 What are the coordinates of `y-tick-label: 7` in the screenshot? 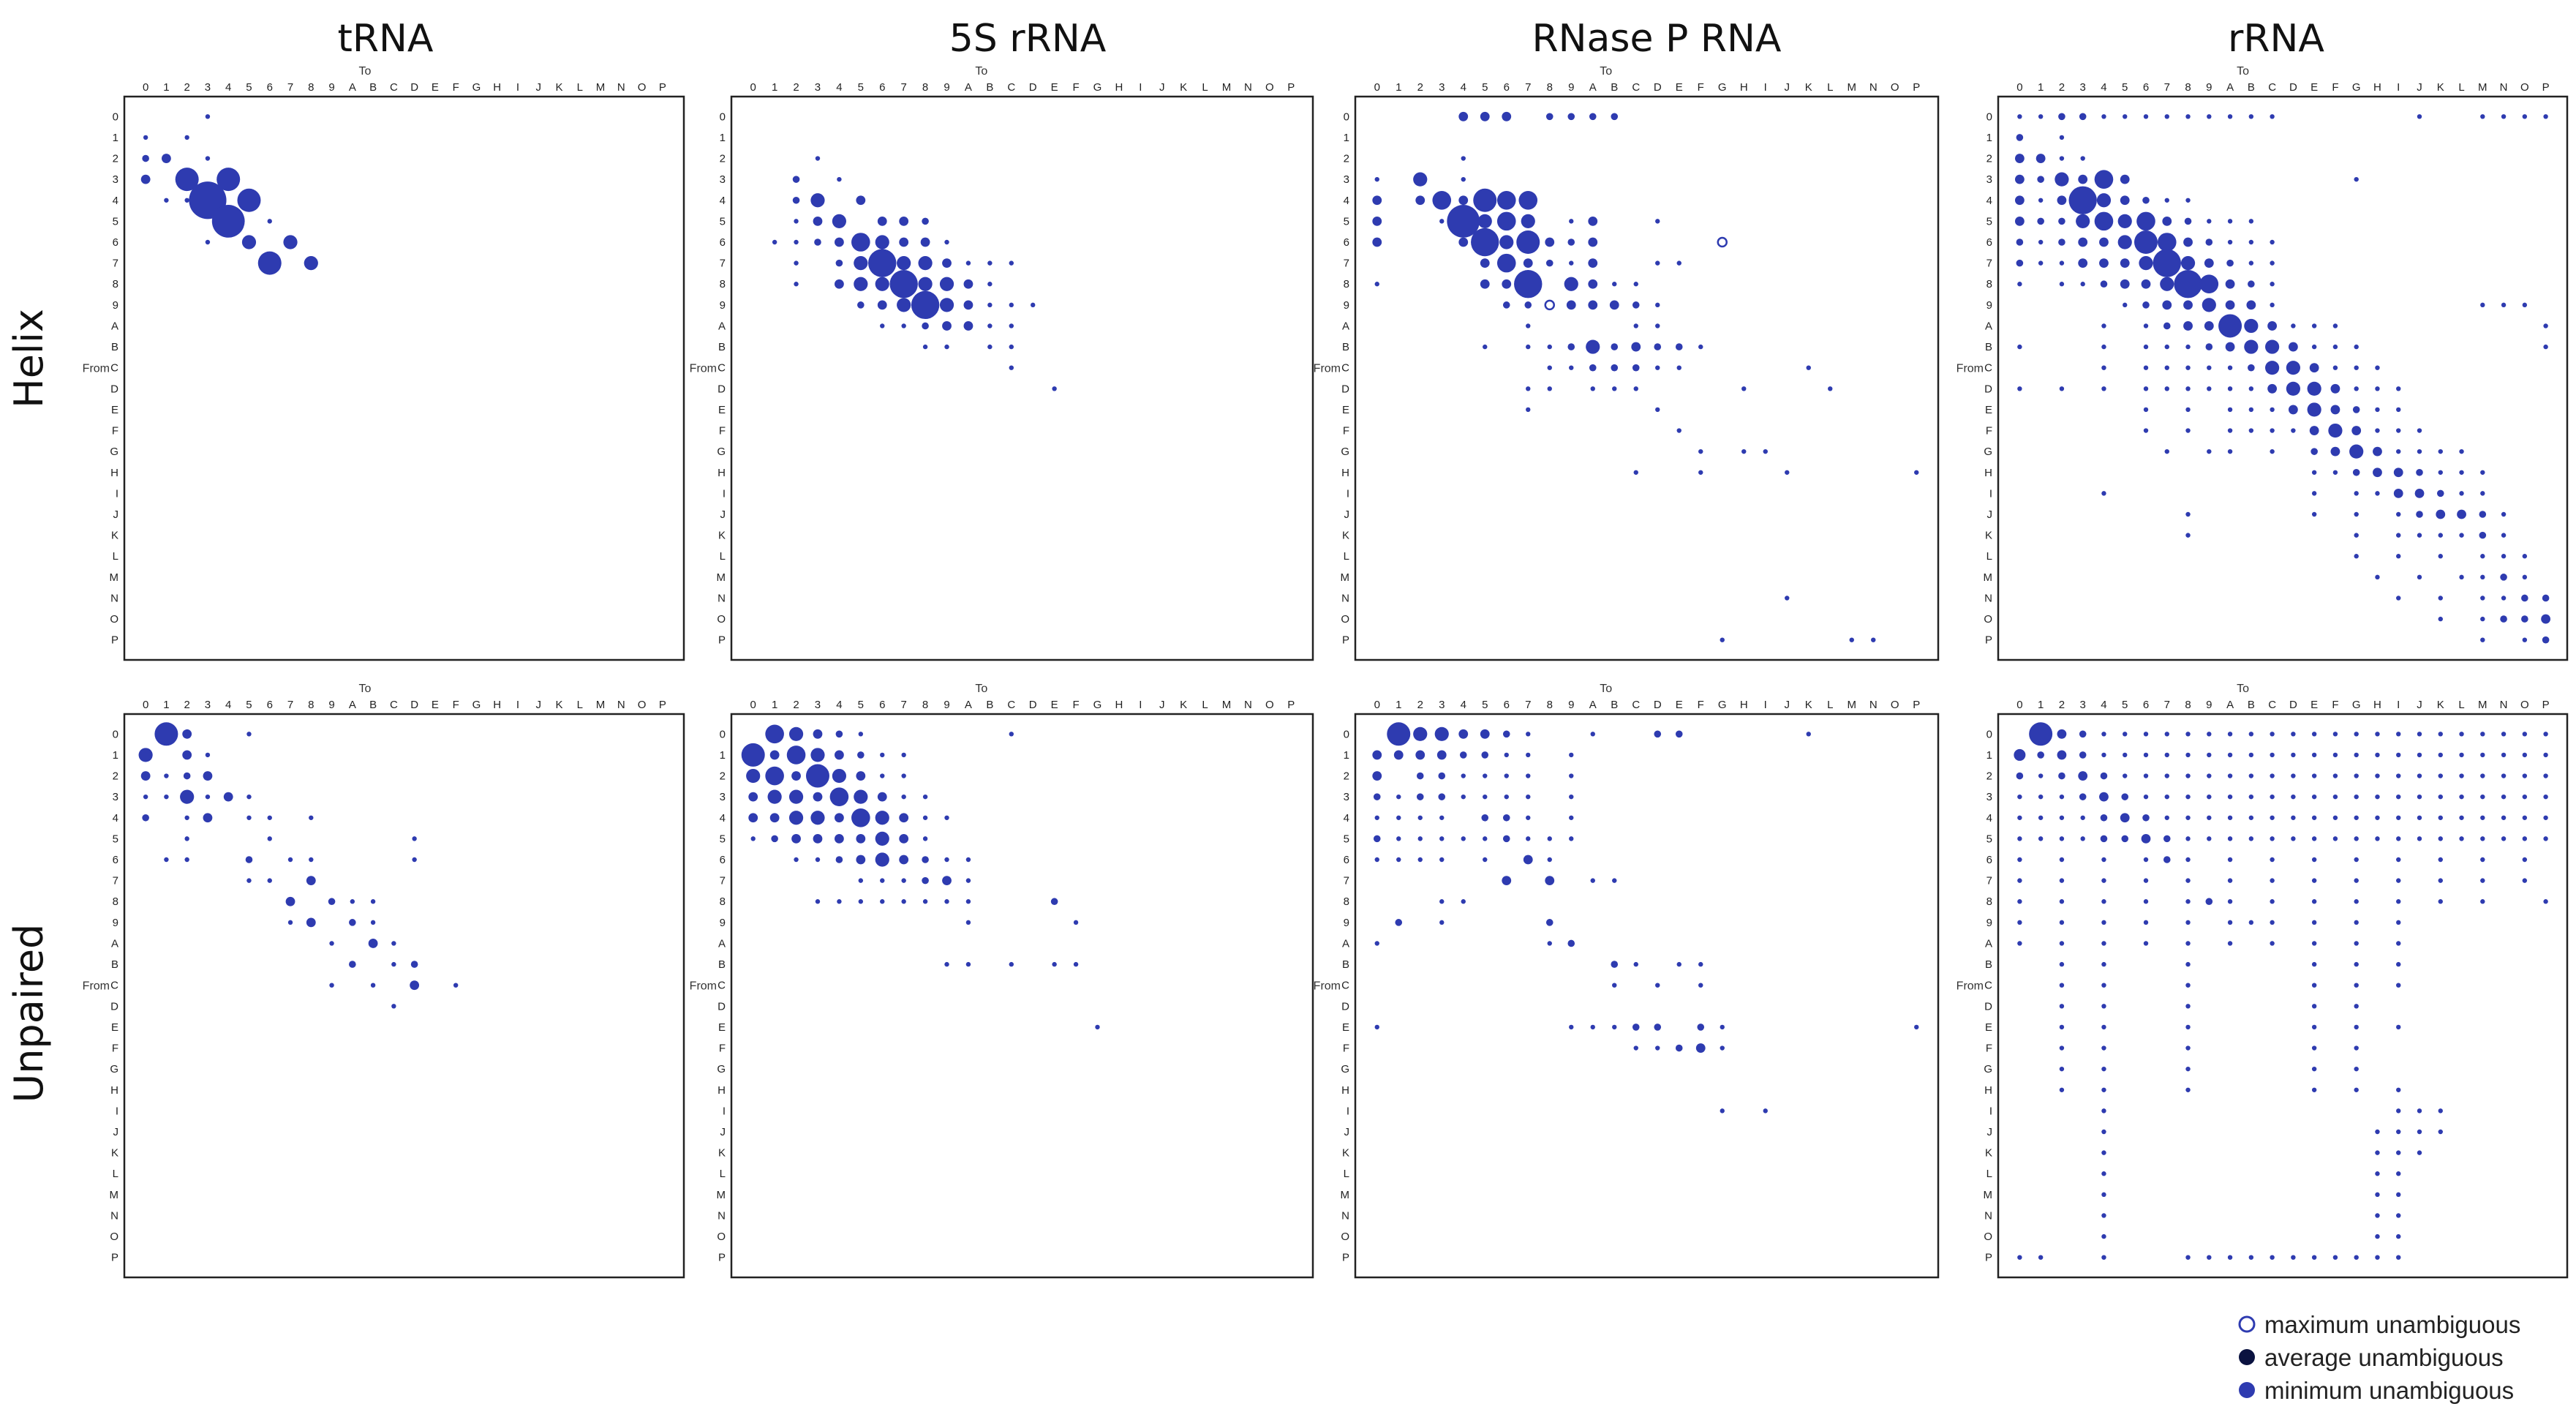 It's located at (1346, 881).